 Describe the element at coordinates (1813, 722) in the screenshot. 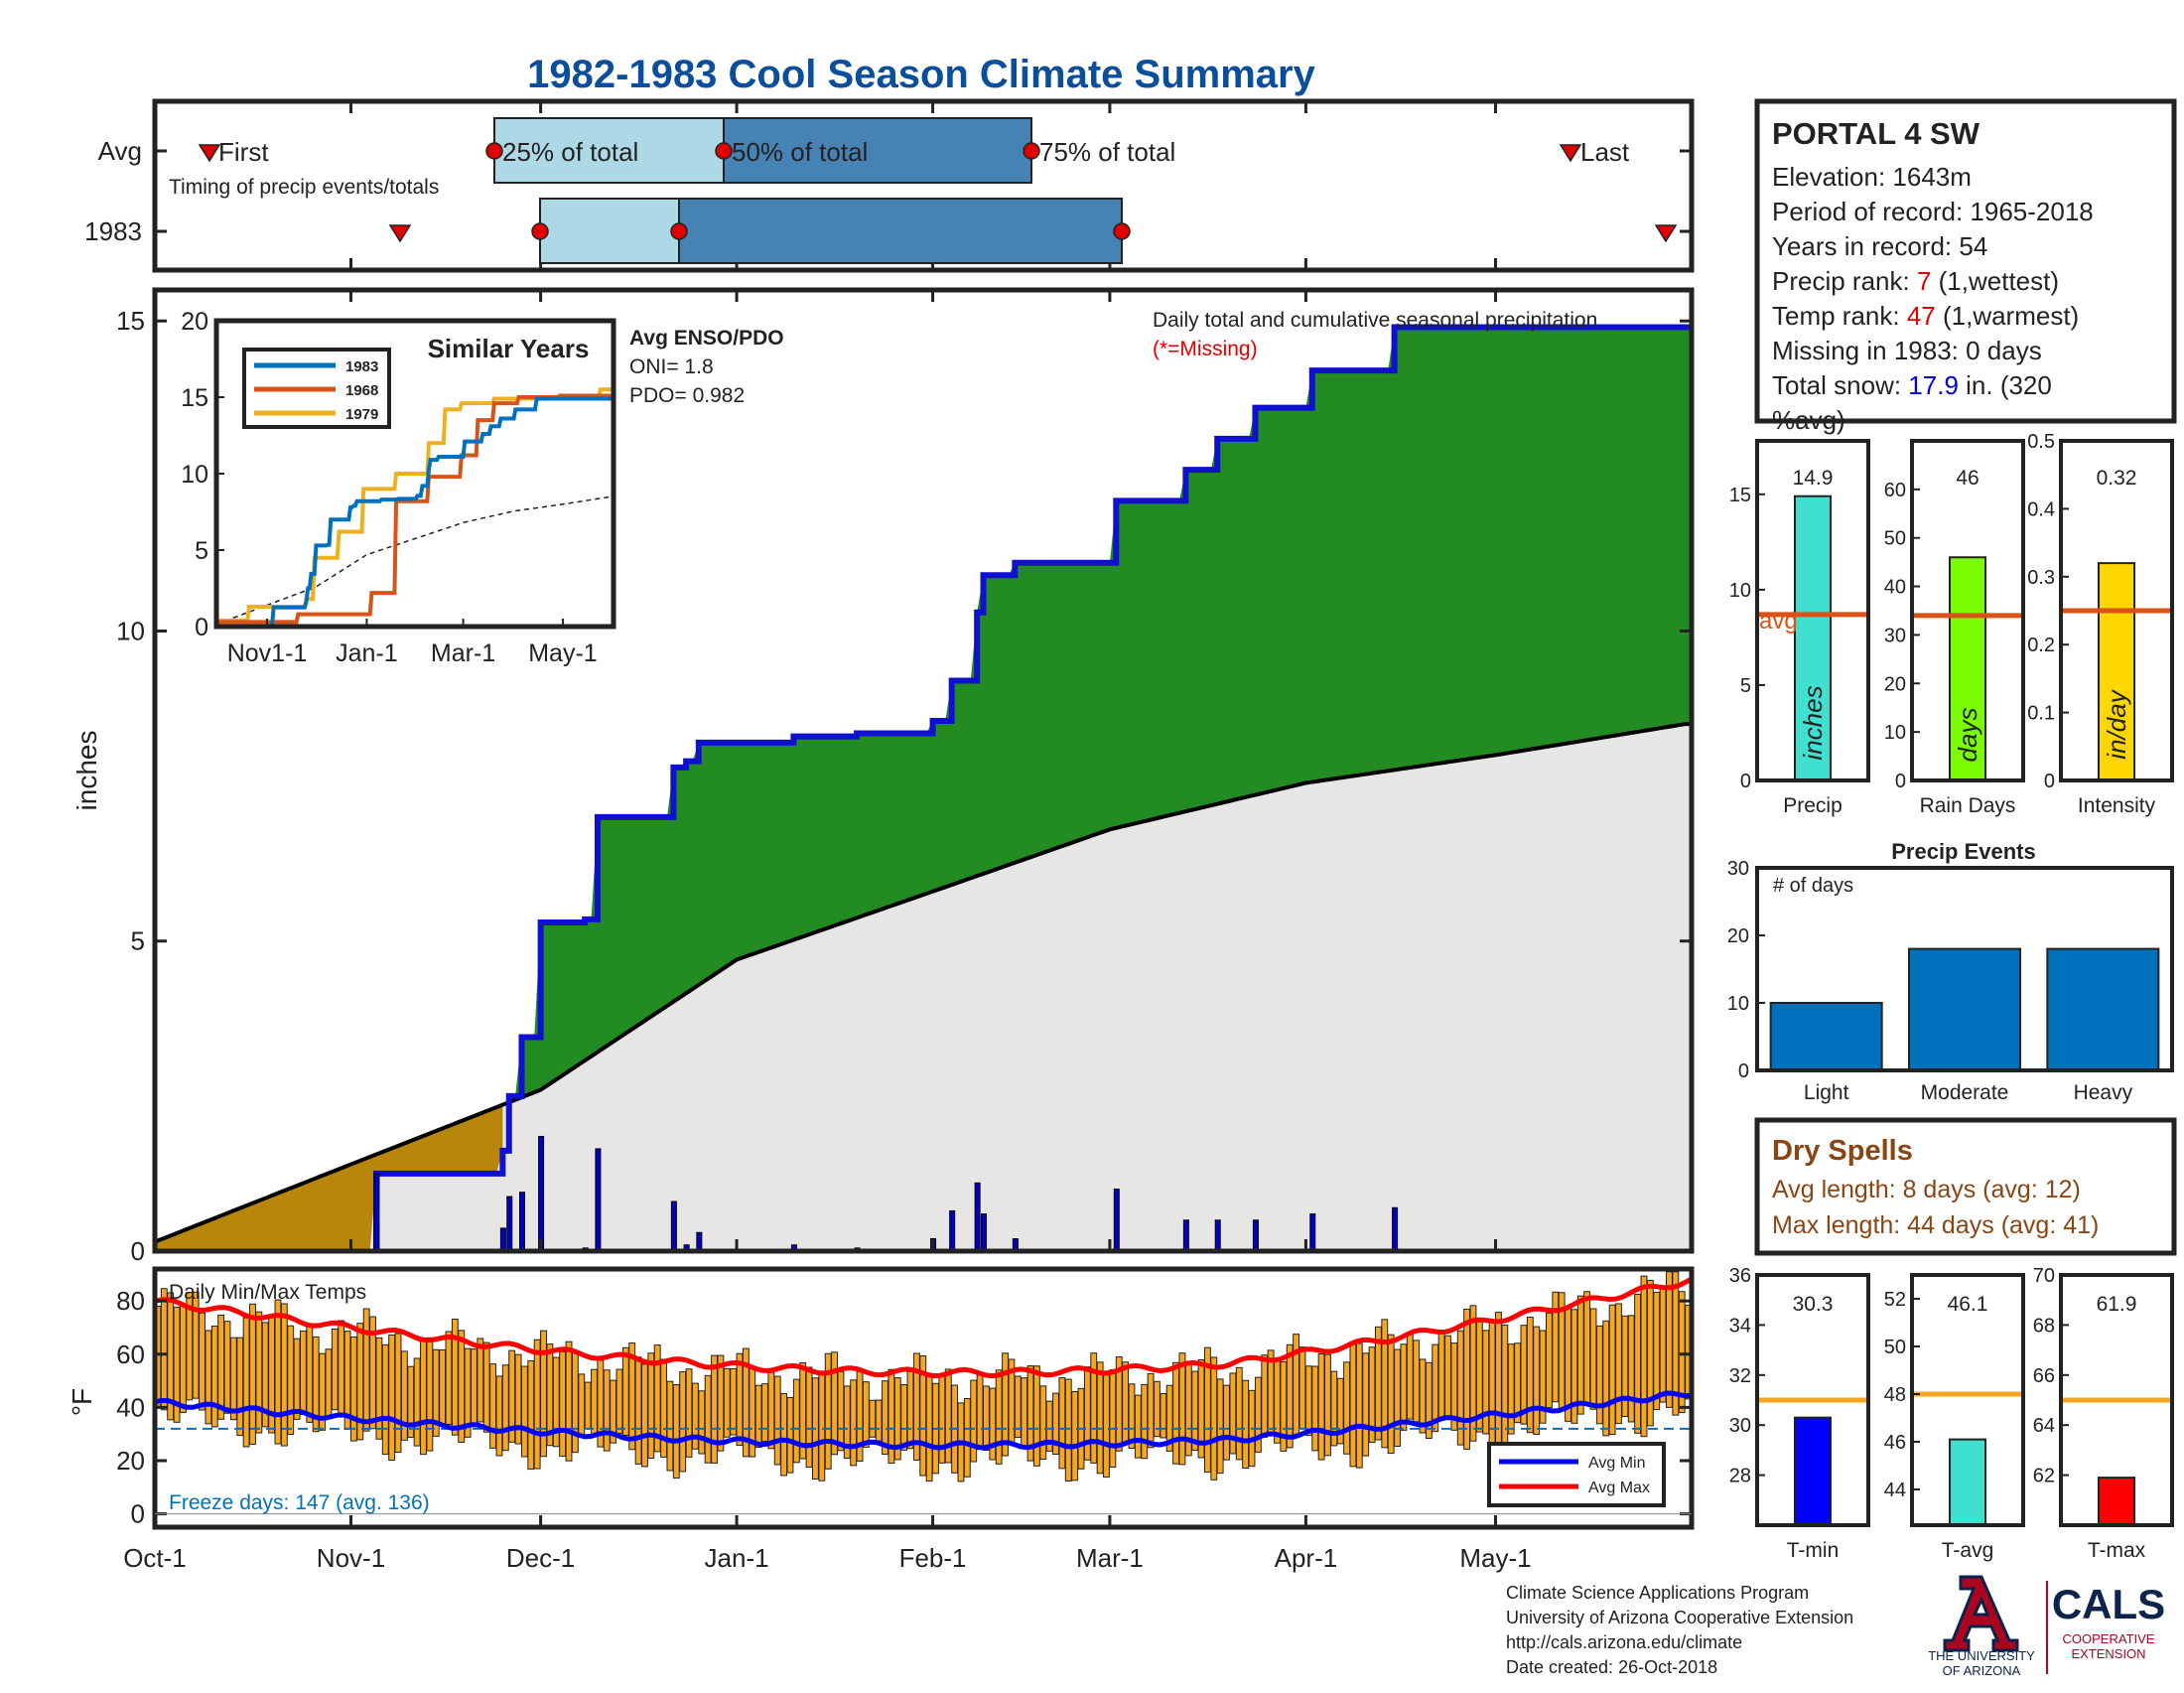

I see `precip-unit-label: inches` at that location.